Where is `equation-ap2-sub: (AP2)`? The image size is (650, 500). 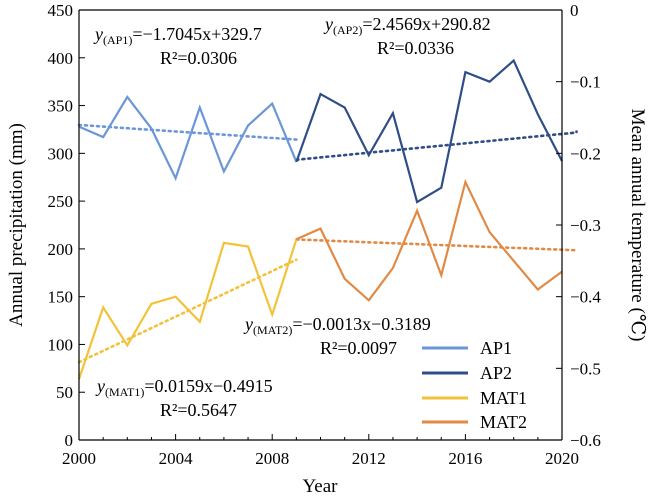
equation-ap2-sub: (AP2) is located at coordinates (347, 30).